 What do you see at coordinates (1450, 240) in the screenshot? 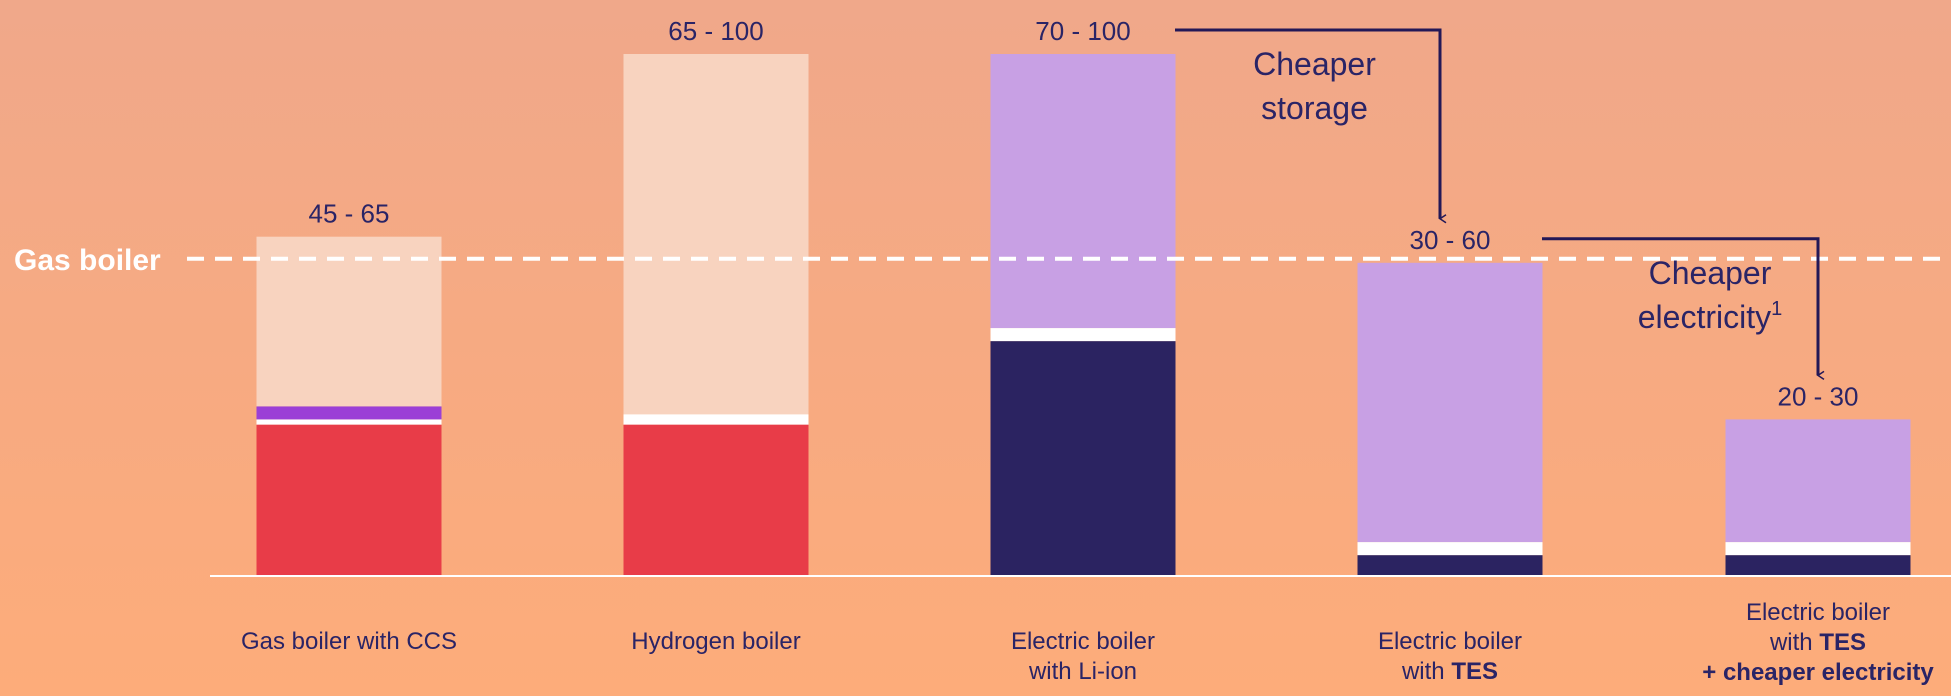
I see `range-label-4: 30 - 60` at bounding box center [1450, 240].